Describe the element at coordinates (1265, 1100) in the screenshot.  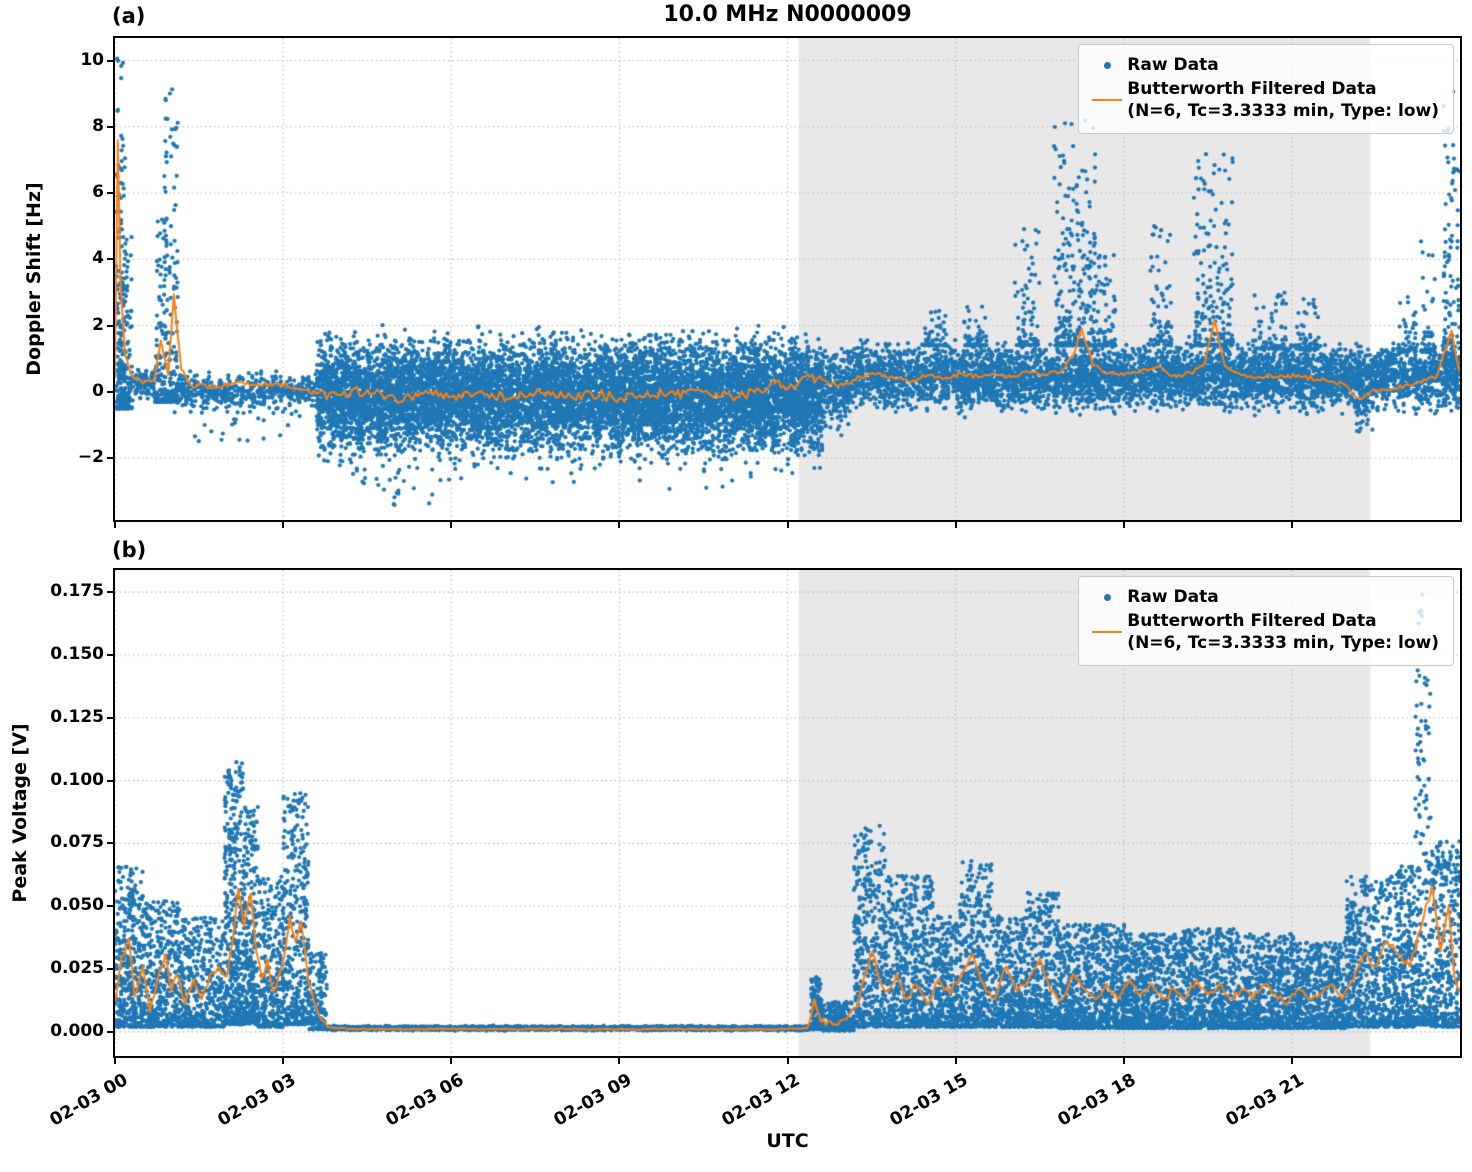
I see `x-tick-label: 02-03 21` at that location.